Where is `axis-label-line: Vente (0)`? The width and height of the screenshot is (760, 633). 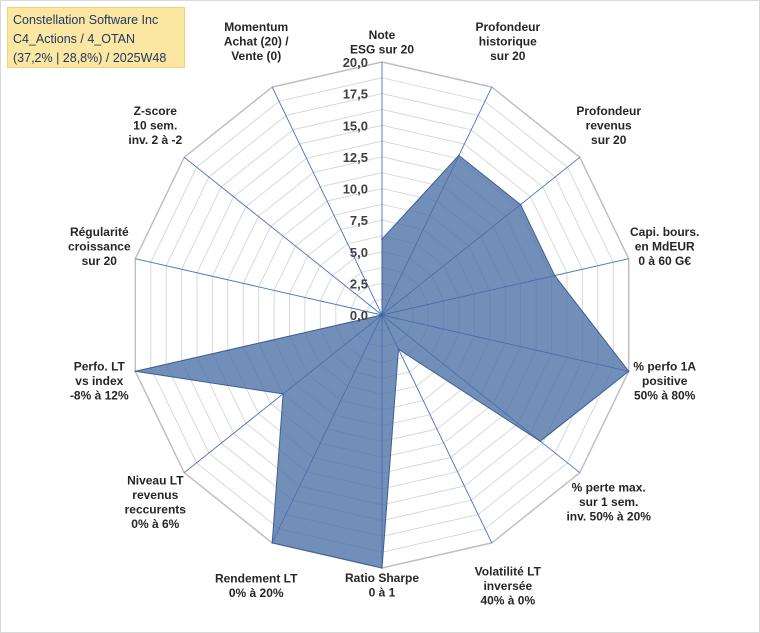
axis-label-line: Vente (0) is located at coordinates (256, 56).